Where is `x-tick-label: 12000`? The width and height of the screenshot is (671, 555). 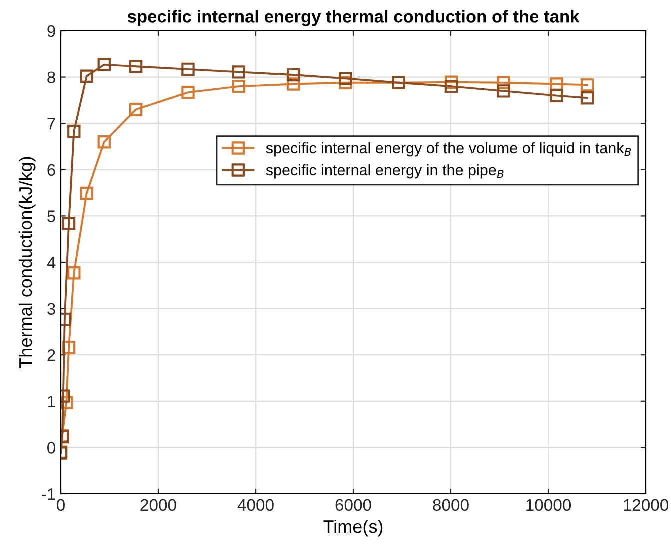
x-tick-label: 12000 is located at coordinates (646, 505).